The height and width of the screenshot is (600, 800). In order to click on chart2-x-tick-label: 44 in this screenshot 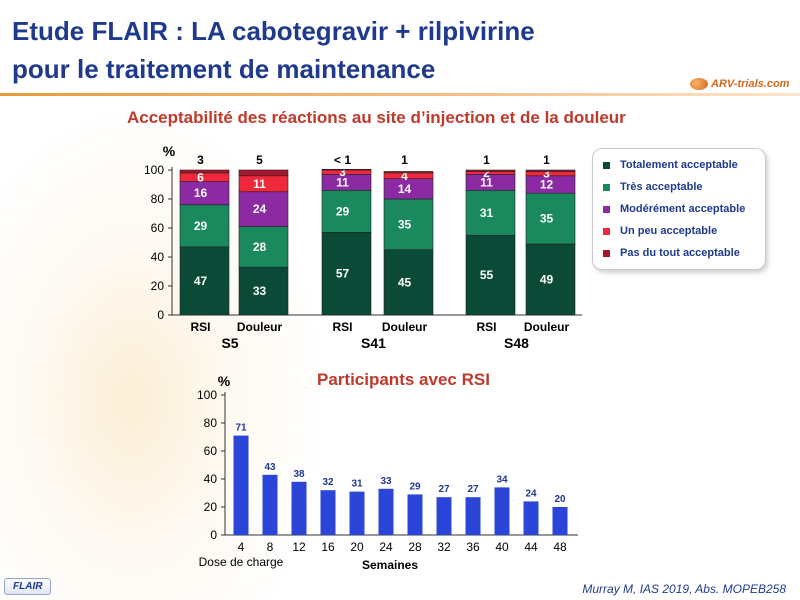, I will do `click(531, 547)`.